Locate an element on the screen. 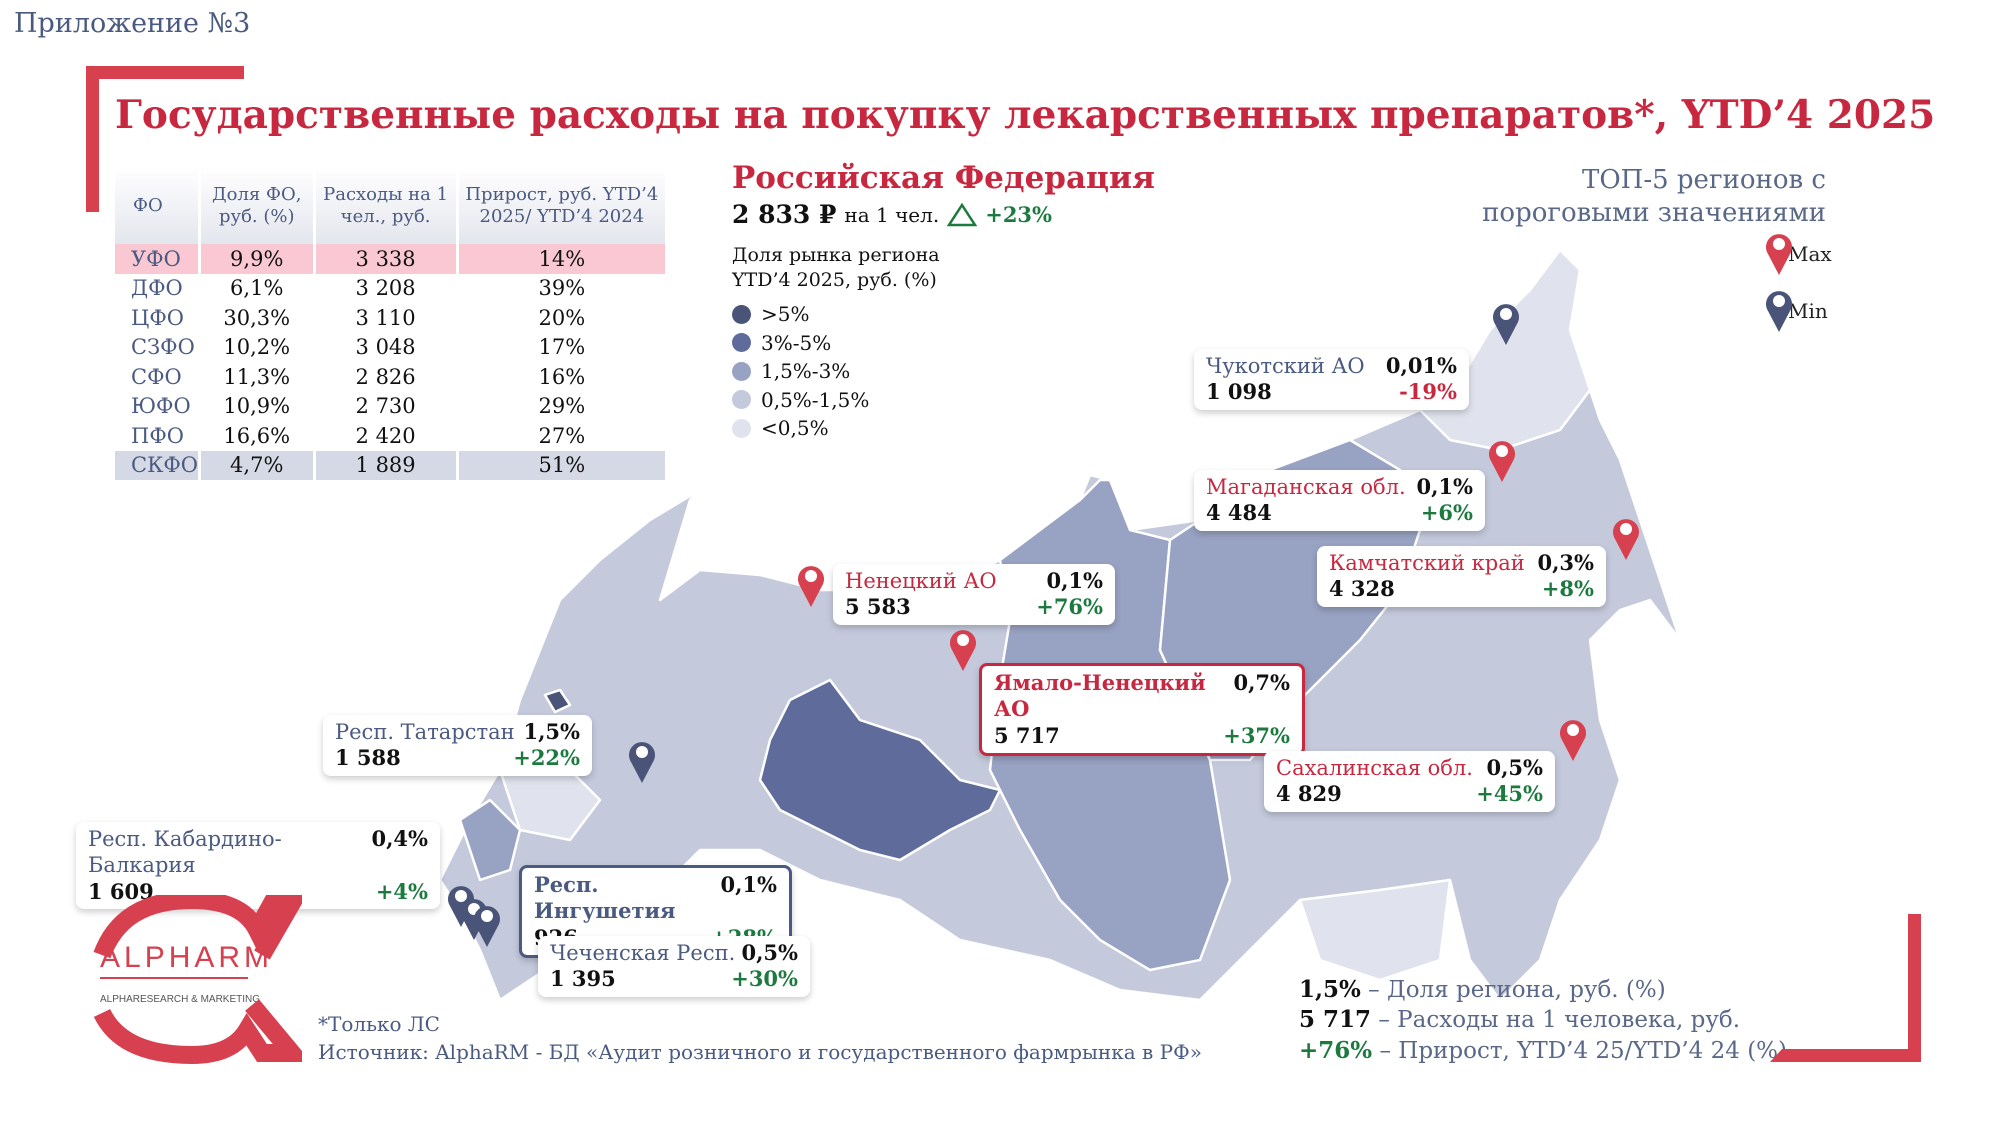  legend-item: 1,5%-3% is located at coordinates (800, 371).